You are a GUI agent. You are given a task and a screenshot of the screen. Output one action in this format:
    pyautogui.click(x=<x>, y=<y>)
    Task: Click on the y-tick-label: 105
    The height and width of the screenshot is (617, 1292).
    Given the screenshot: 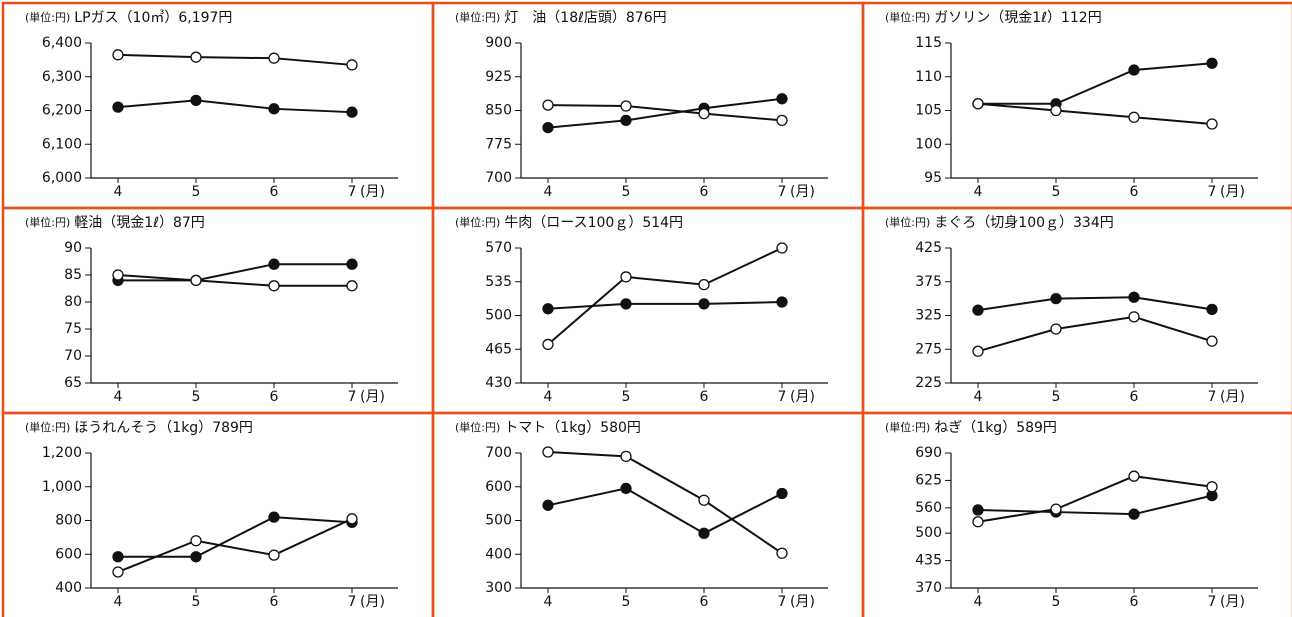 What is the action you would take?
    pyautogui.click(x=928, y=111)
    